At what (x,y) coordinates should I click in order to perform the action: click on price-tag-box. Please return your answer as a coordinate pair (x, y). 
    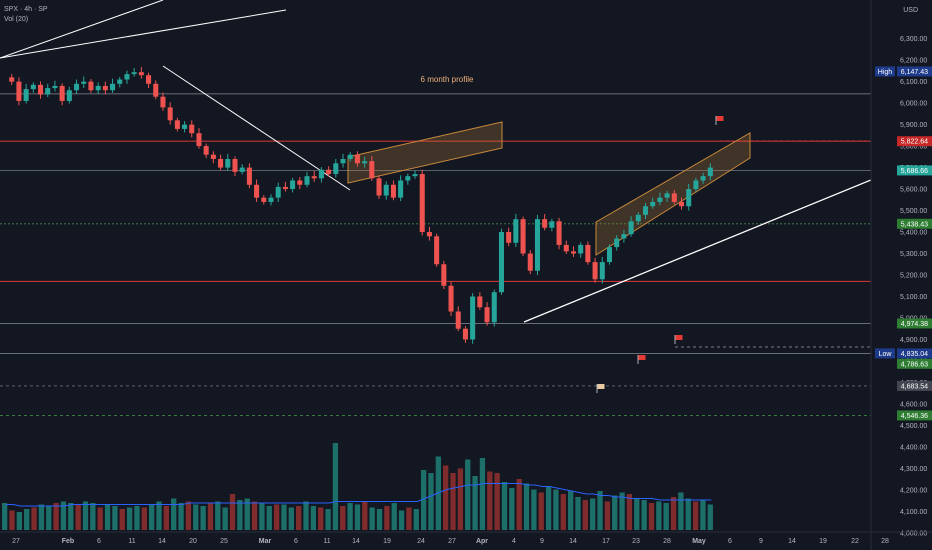
    Looking at the image, I should click on (885, 353).